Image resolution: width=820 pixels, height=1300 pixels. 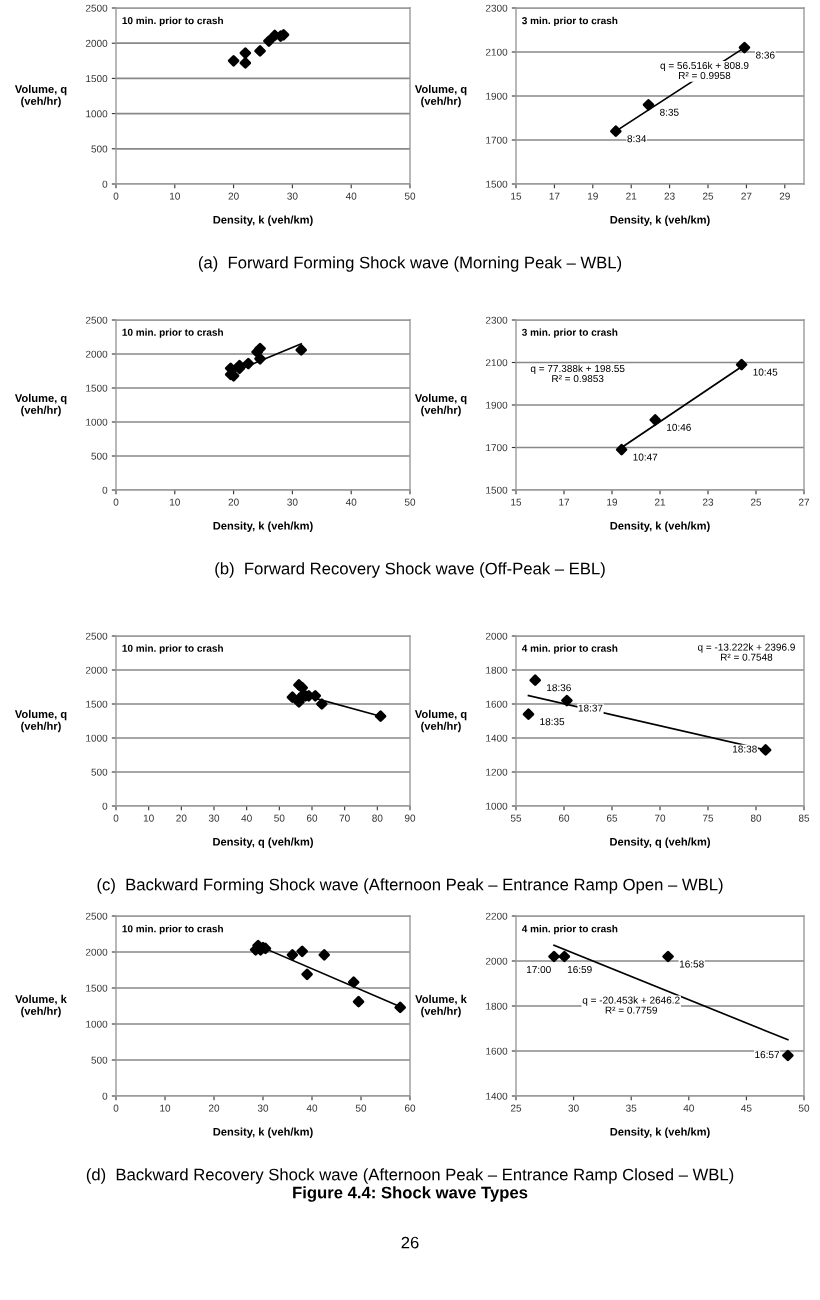 I want to click on caption: Figure 4.4: Shock wave Types, so click(x=410, y=1194).